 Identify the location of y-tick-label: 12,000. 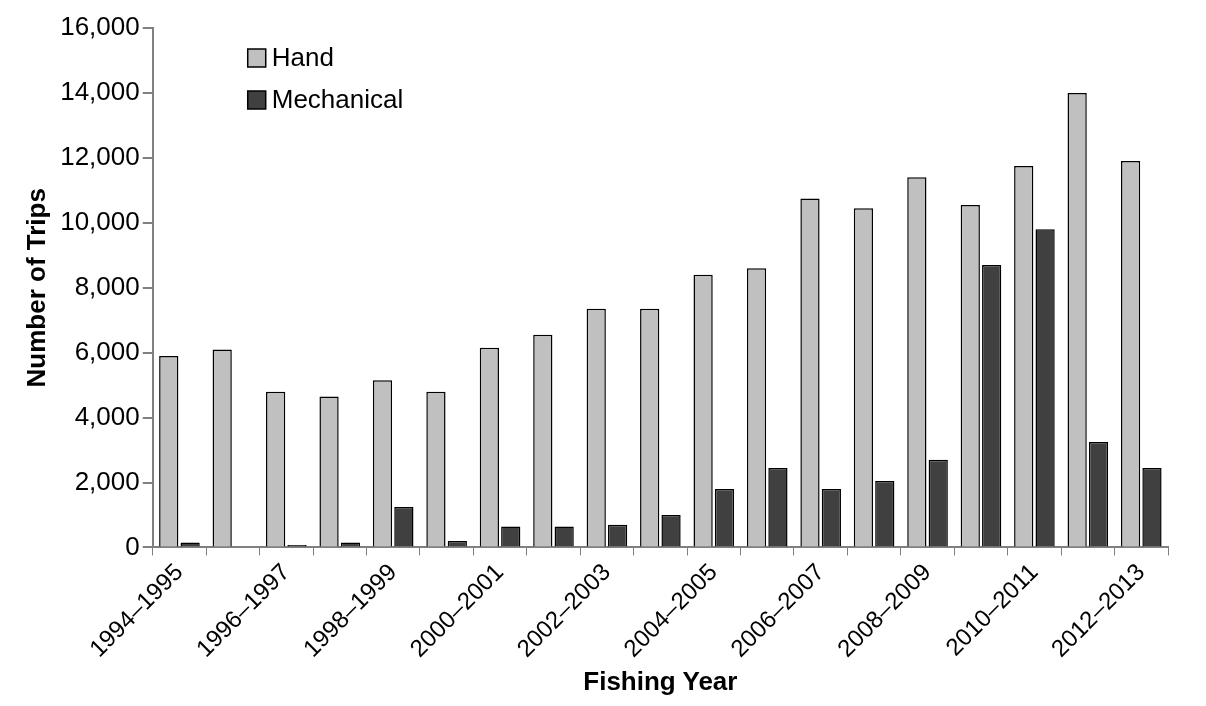
(100, 156).